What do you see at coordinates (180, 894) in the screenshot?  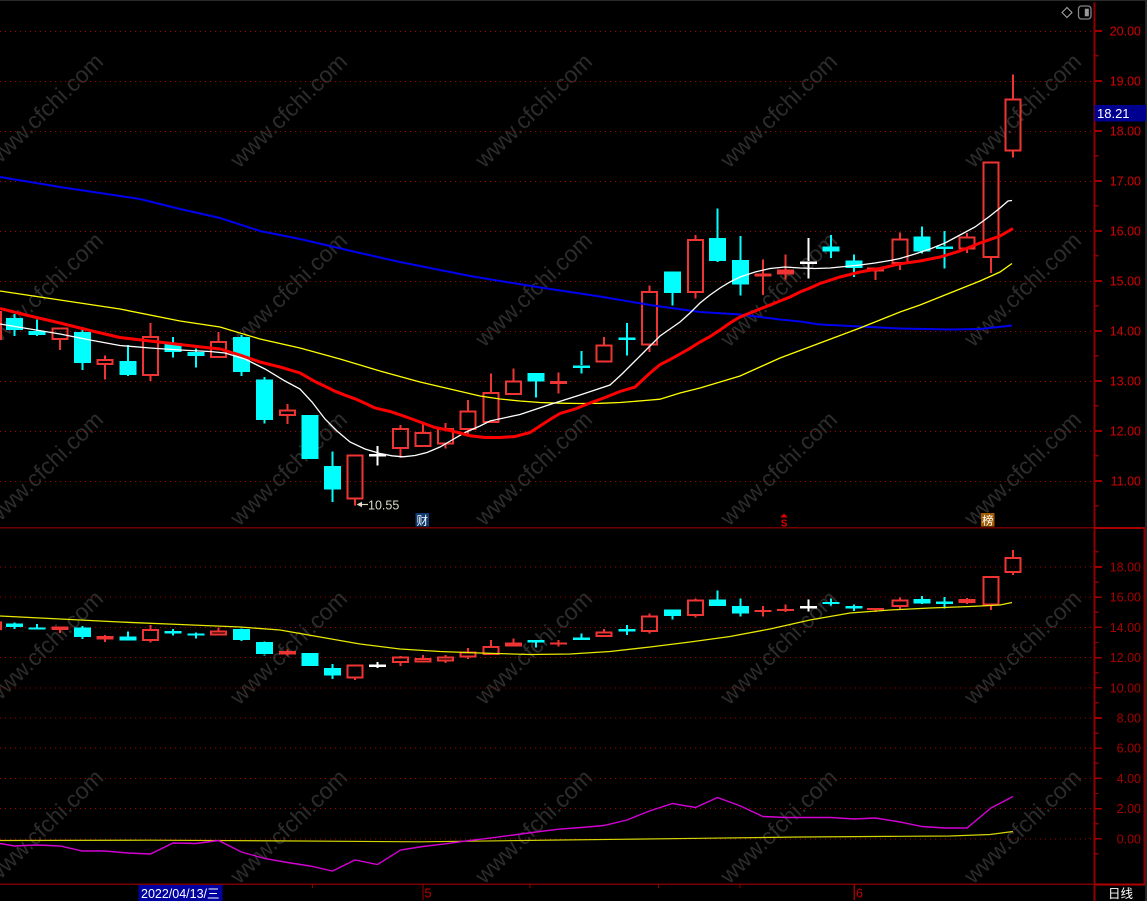 I see `svg-text: 2022/04/13/三` at bounding box center [180, 894].